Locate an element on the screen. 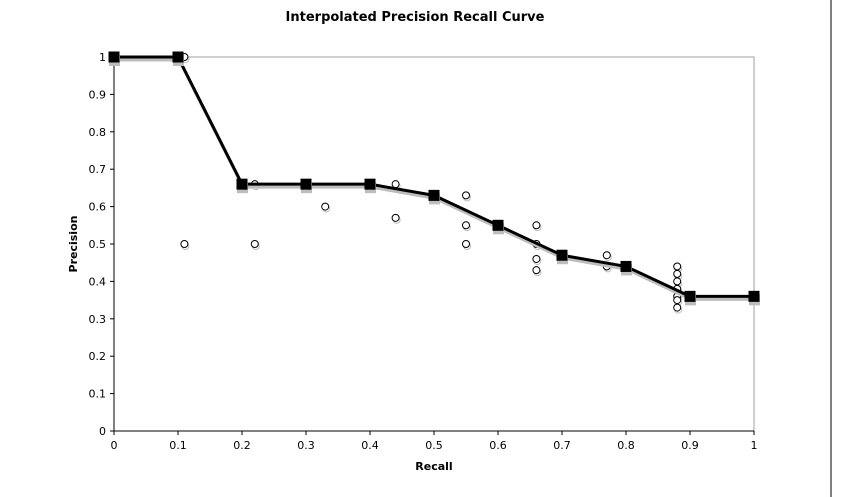 The height and width of the screenshot is (497, 868). x-tick-label: 0.9 is located at coordinates (690, 445).